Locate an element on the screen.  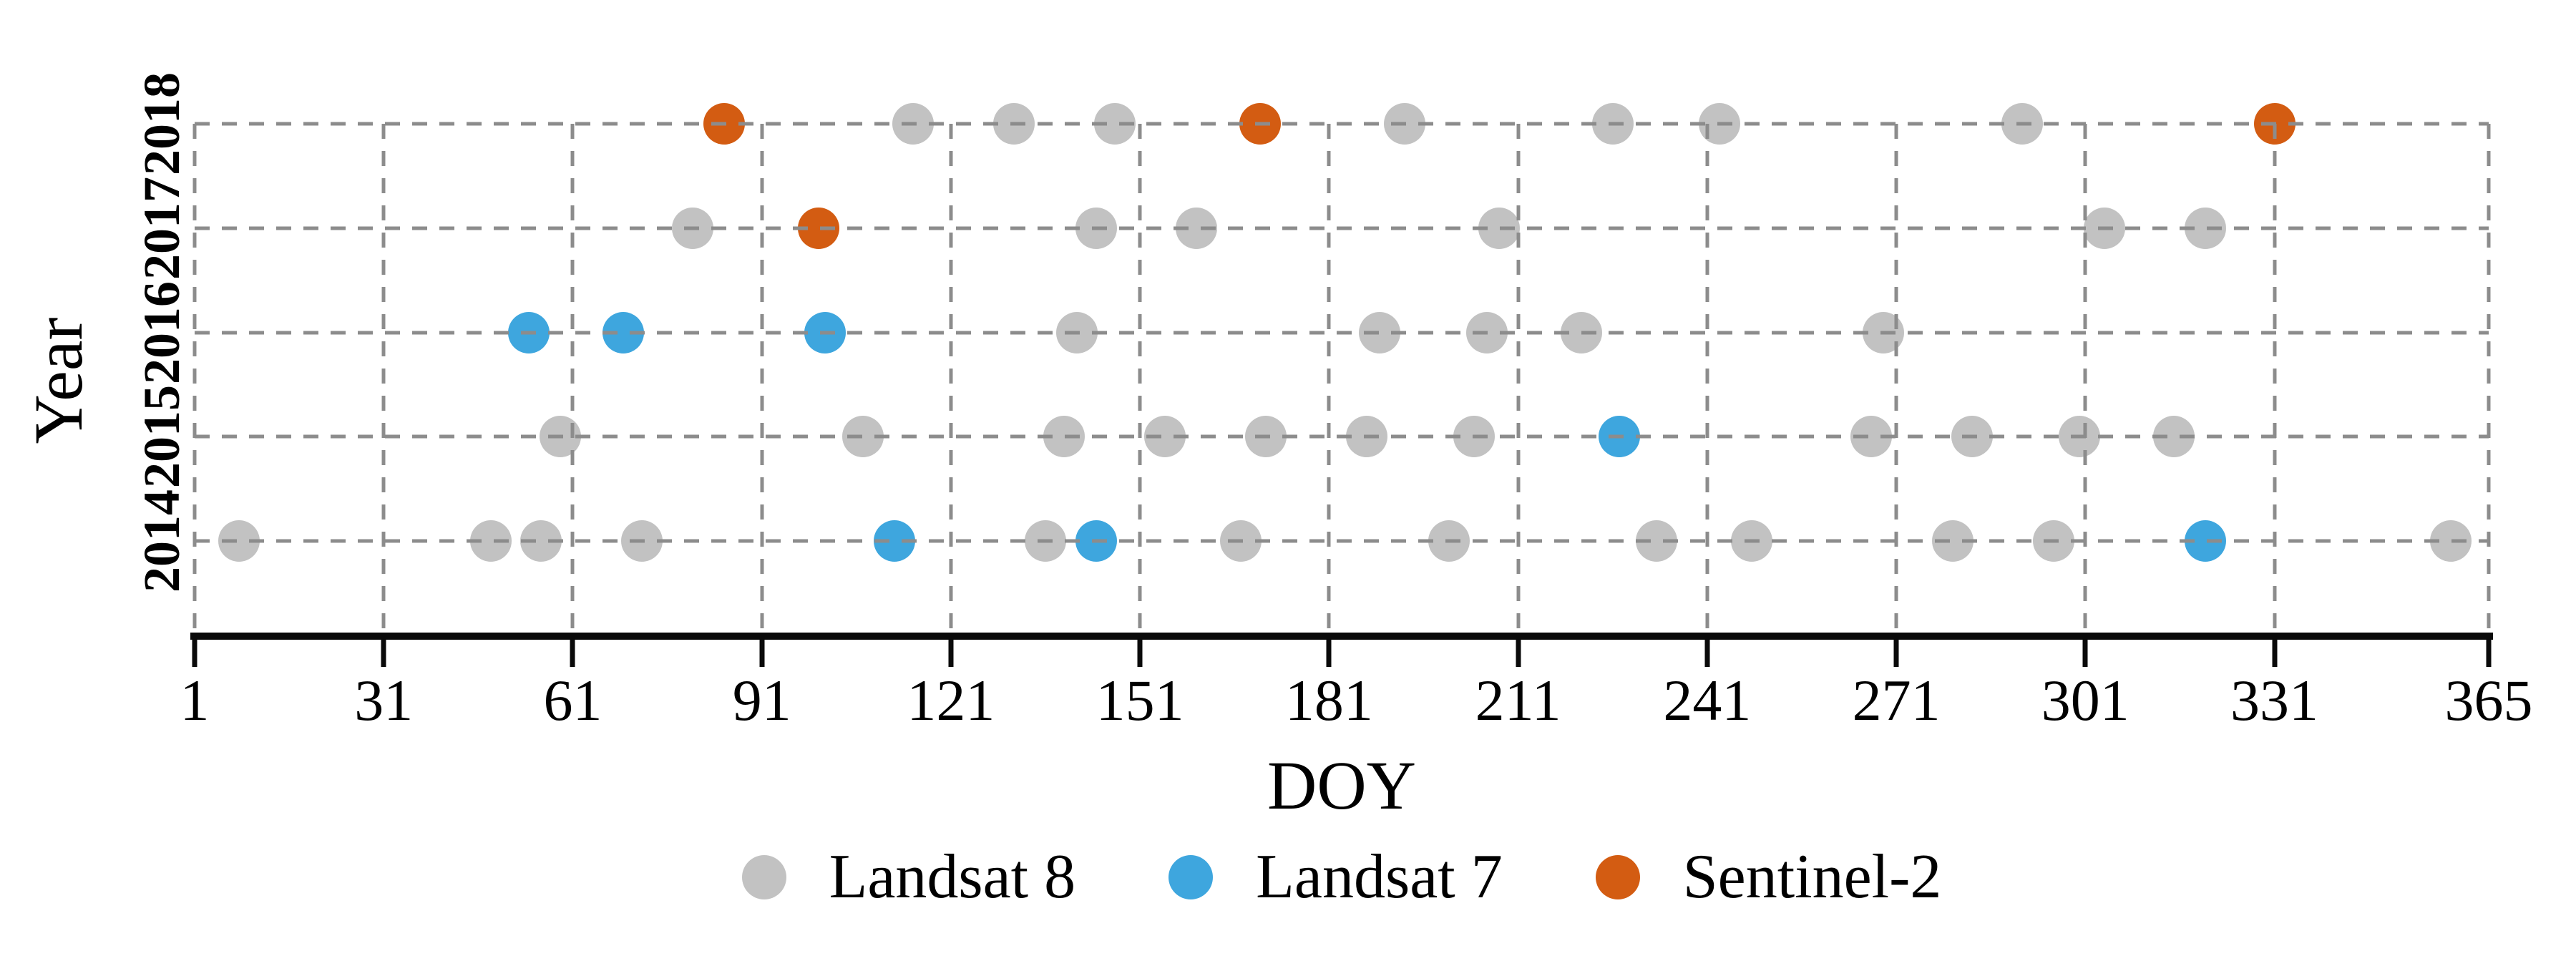
legend-label: Landsat 8 is located at coordinates (952, 877).